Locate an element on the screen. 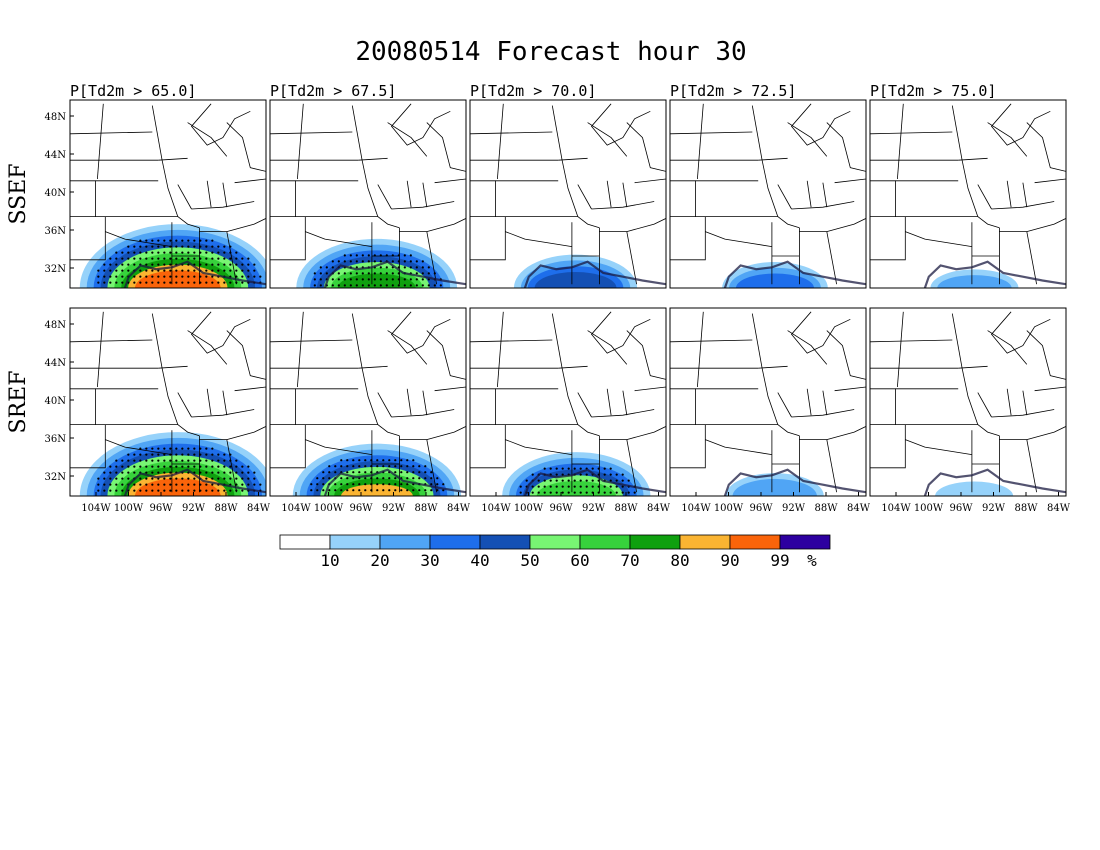 This screenshot has width=1100, height=850. map-panel-sref-4: 104W 100W 96W 92W 88W 84W is located at coordinates (770, 410).